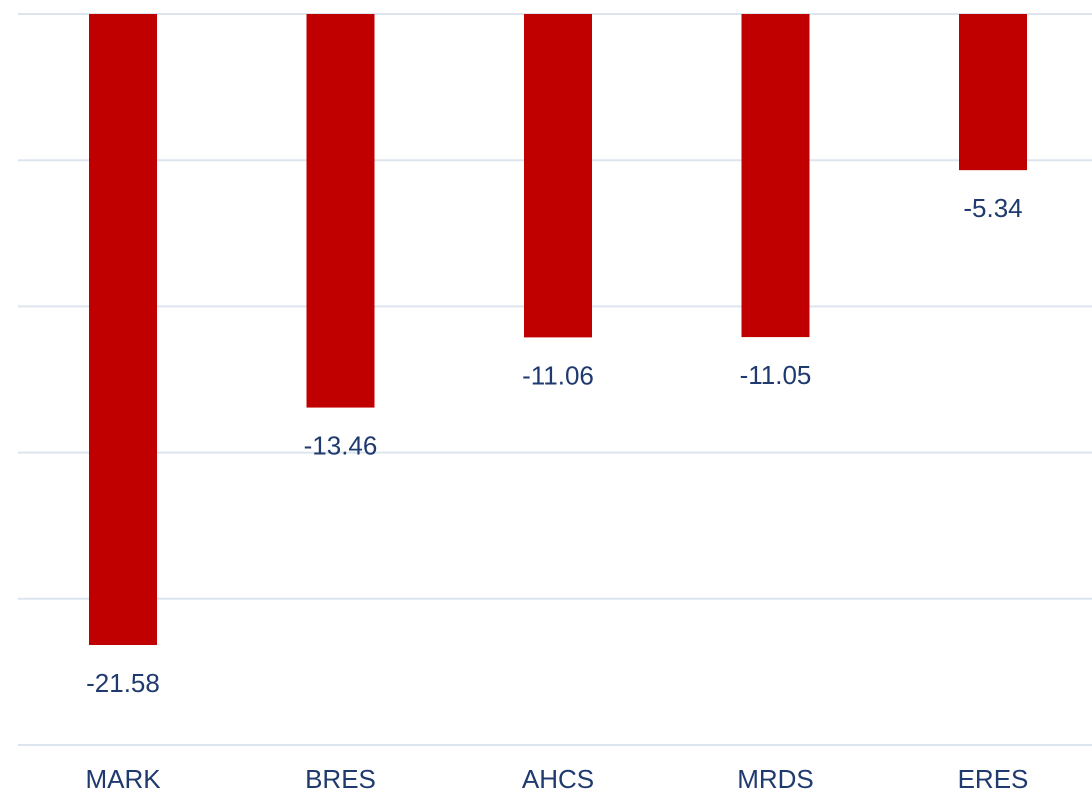 This screenshot has height=801, width=1092. What do you see at coordinates (340, 779) in the screenshot?
I see `category-label-bres: BRES` at bounding box center [340, 779].